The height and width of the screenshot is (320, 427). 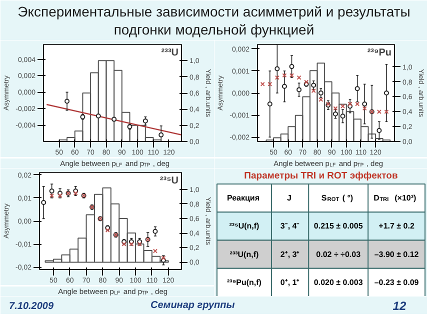 What do you see at coordinates (290, 282) in the screenshot?
I see `text: 0⁺, 1⁺` at bounding box center [290, 282].